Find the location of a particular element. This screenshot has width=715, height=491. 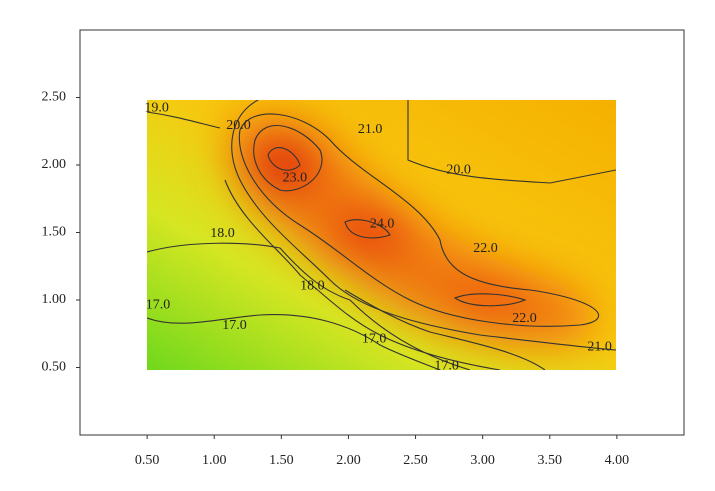

x-tick-label: 2.50 is located at coordinates (415, 460).